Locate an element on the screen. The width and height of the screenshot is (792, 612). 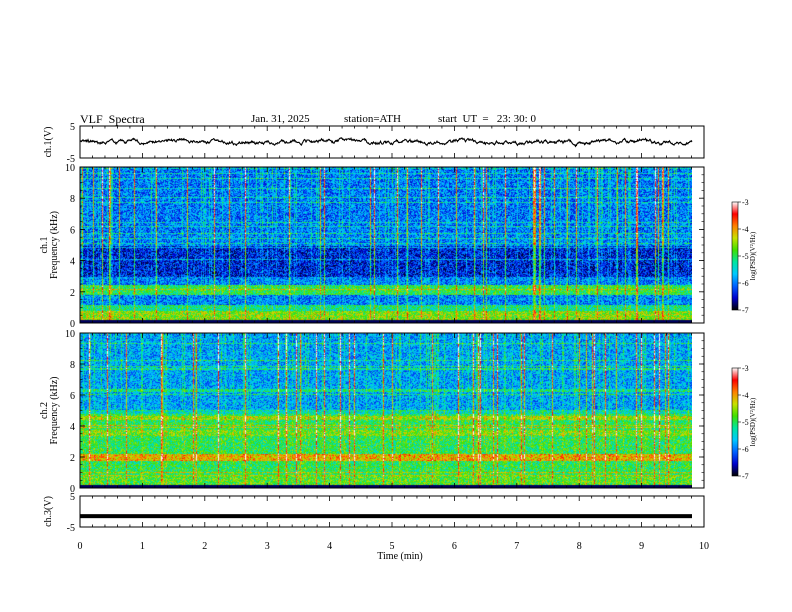
x-tick-label: 8 is located at coordinates (579, 546).